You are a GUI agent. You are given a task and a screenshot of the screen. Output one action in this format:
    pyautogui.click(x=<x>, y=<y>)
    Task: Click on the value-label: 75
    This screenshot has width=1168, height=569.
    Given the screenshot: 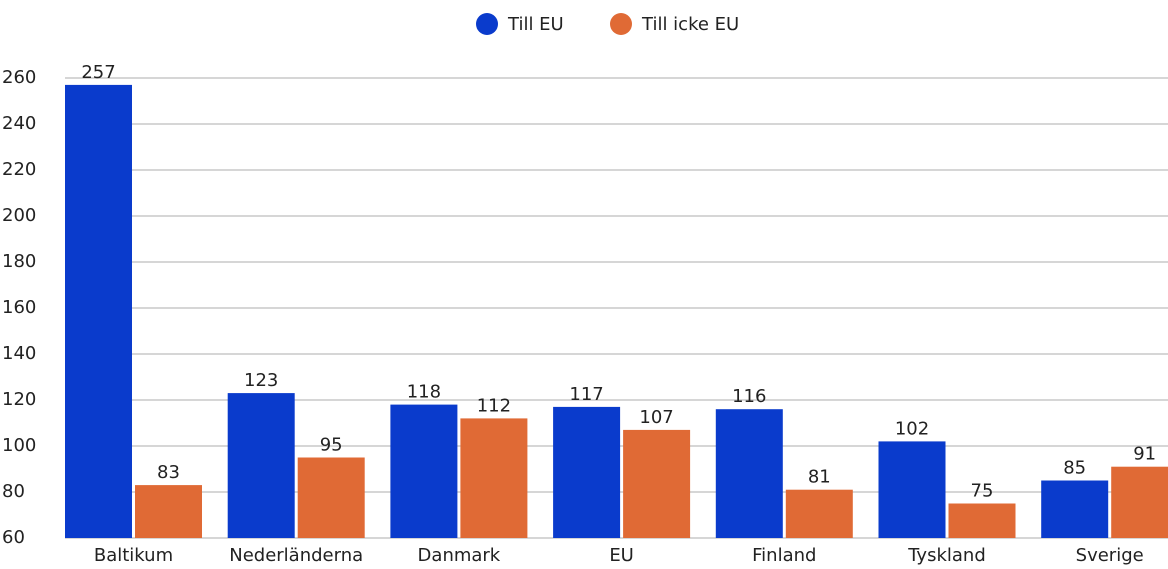 What is the action you would take?
    pyautogui.click(x=982, y=491)
    